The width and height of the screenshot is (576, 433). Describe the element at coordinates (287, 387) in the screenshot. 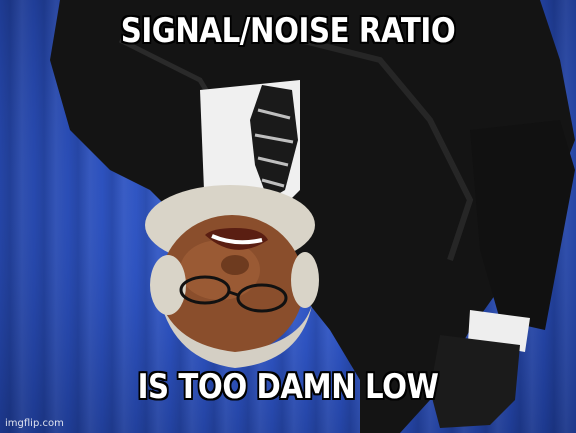

I see `bottom-caption: IS TOO DAMN LOW` at that location.